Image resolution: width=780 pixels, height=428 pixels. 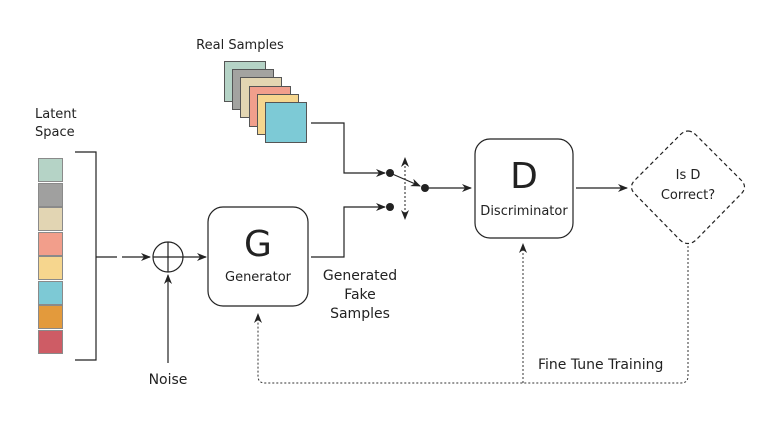 What do you see at coordinates (168, 380) in the screenshot?
I see `noise-label: Noise` at bounding box center [168, 380].